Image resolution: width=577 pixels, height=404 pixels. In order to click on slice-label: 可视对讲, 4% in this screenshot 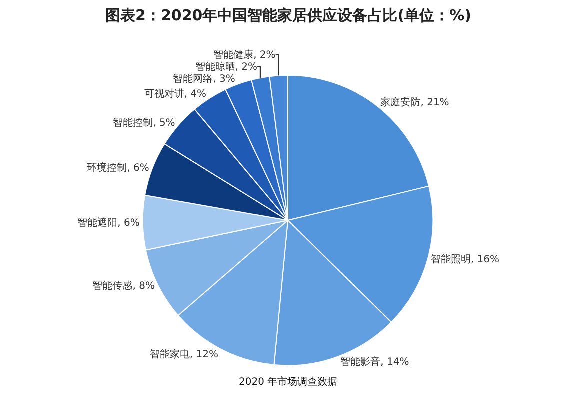, I will do `click(175, 94)`.